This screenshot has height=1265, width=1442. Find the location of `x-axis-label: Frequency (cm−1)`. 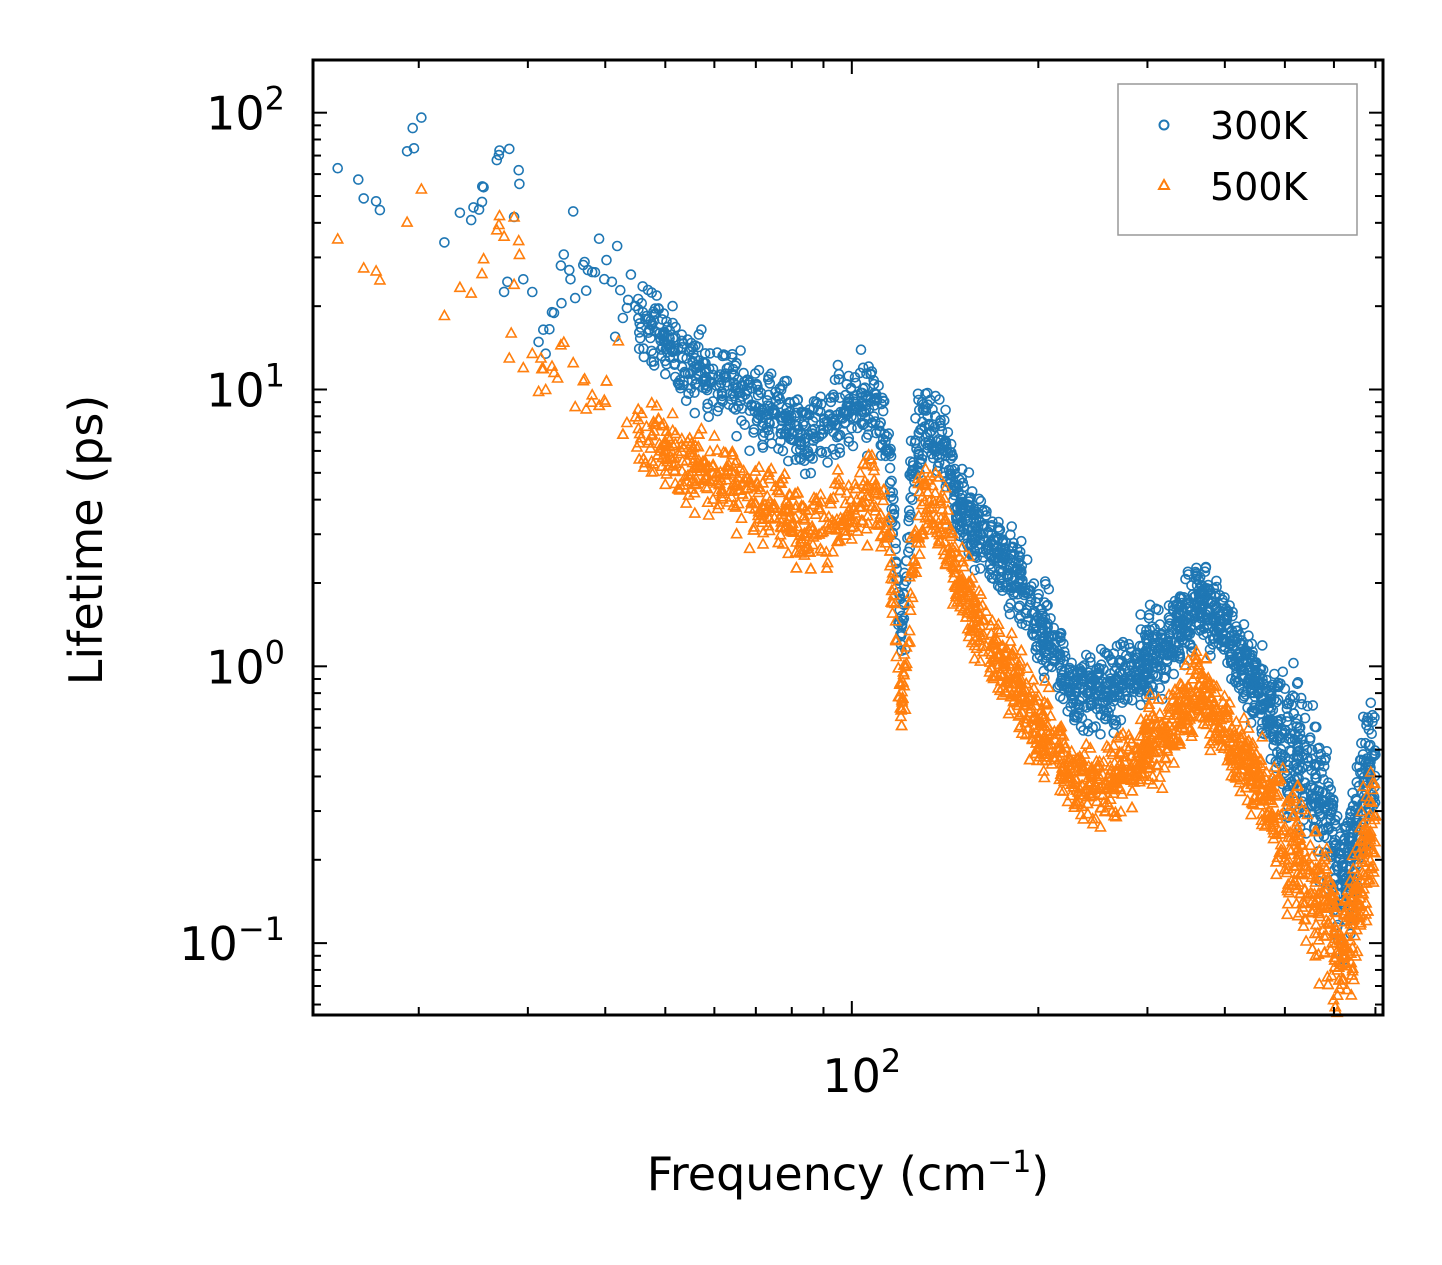

x-axis-label: Frequency (cm−1) is located at coordinates (848, 1173).